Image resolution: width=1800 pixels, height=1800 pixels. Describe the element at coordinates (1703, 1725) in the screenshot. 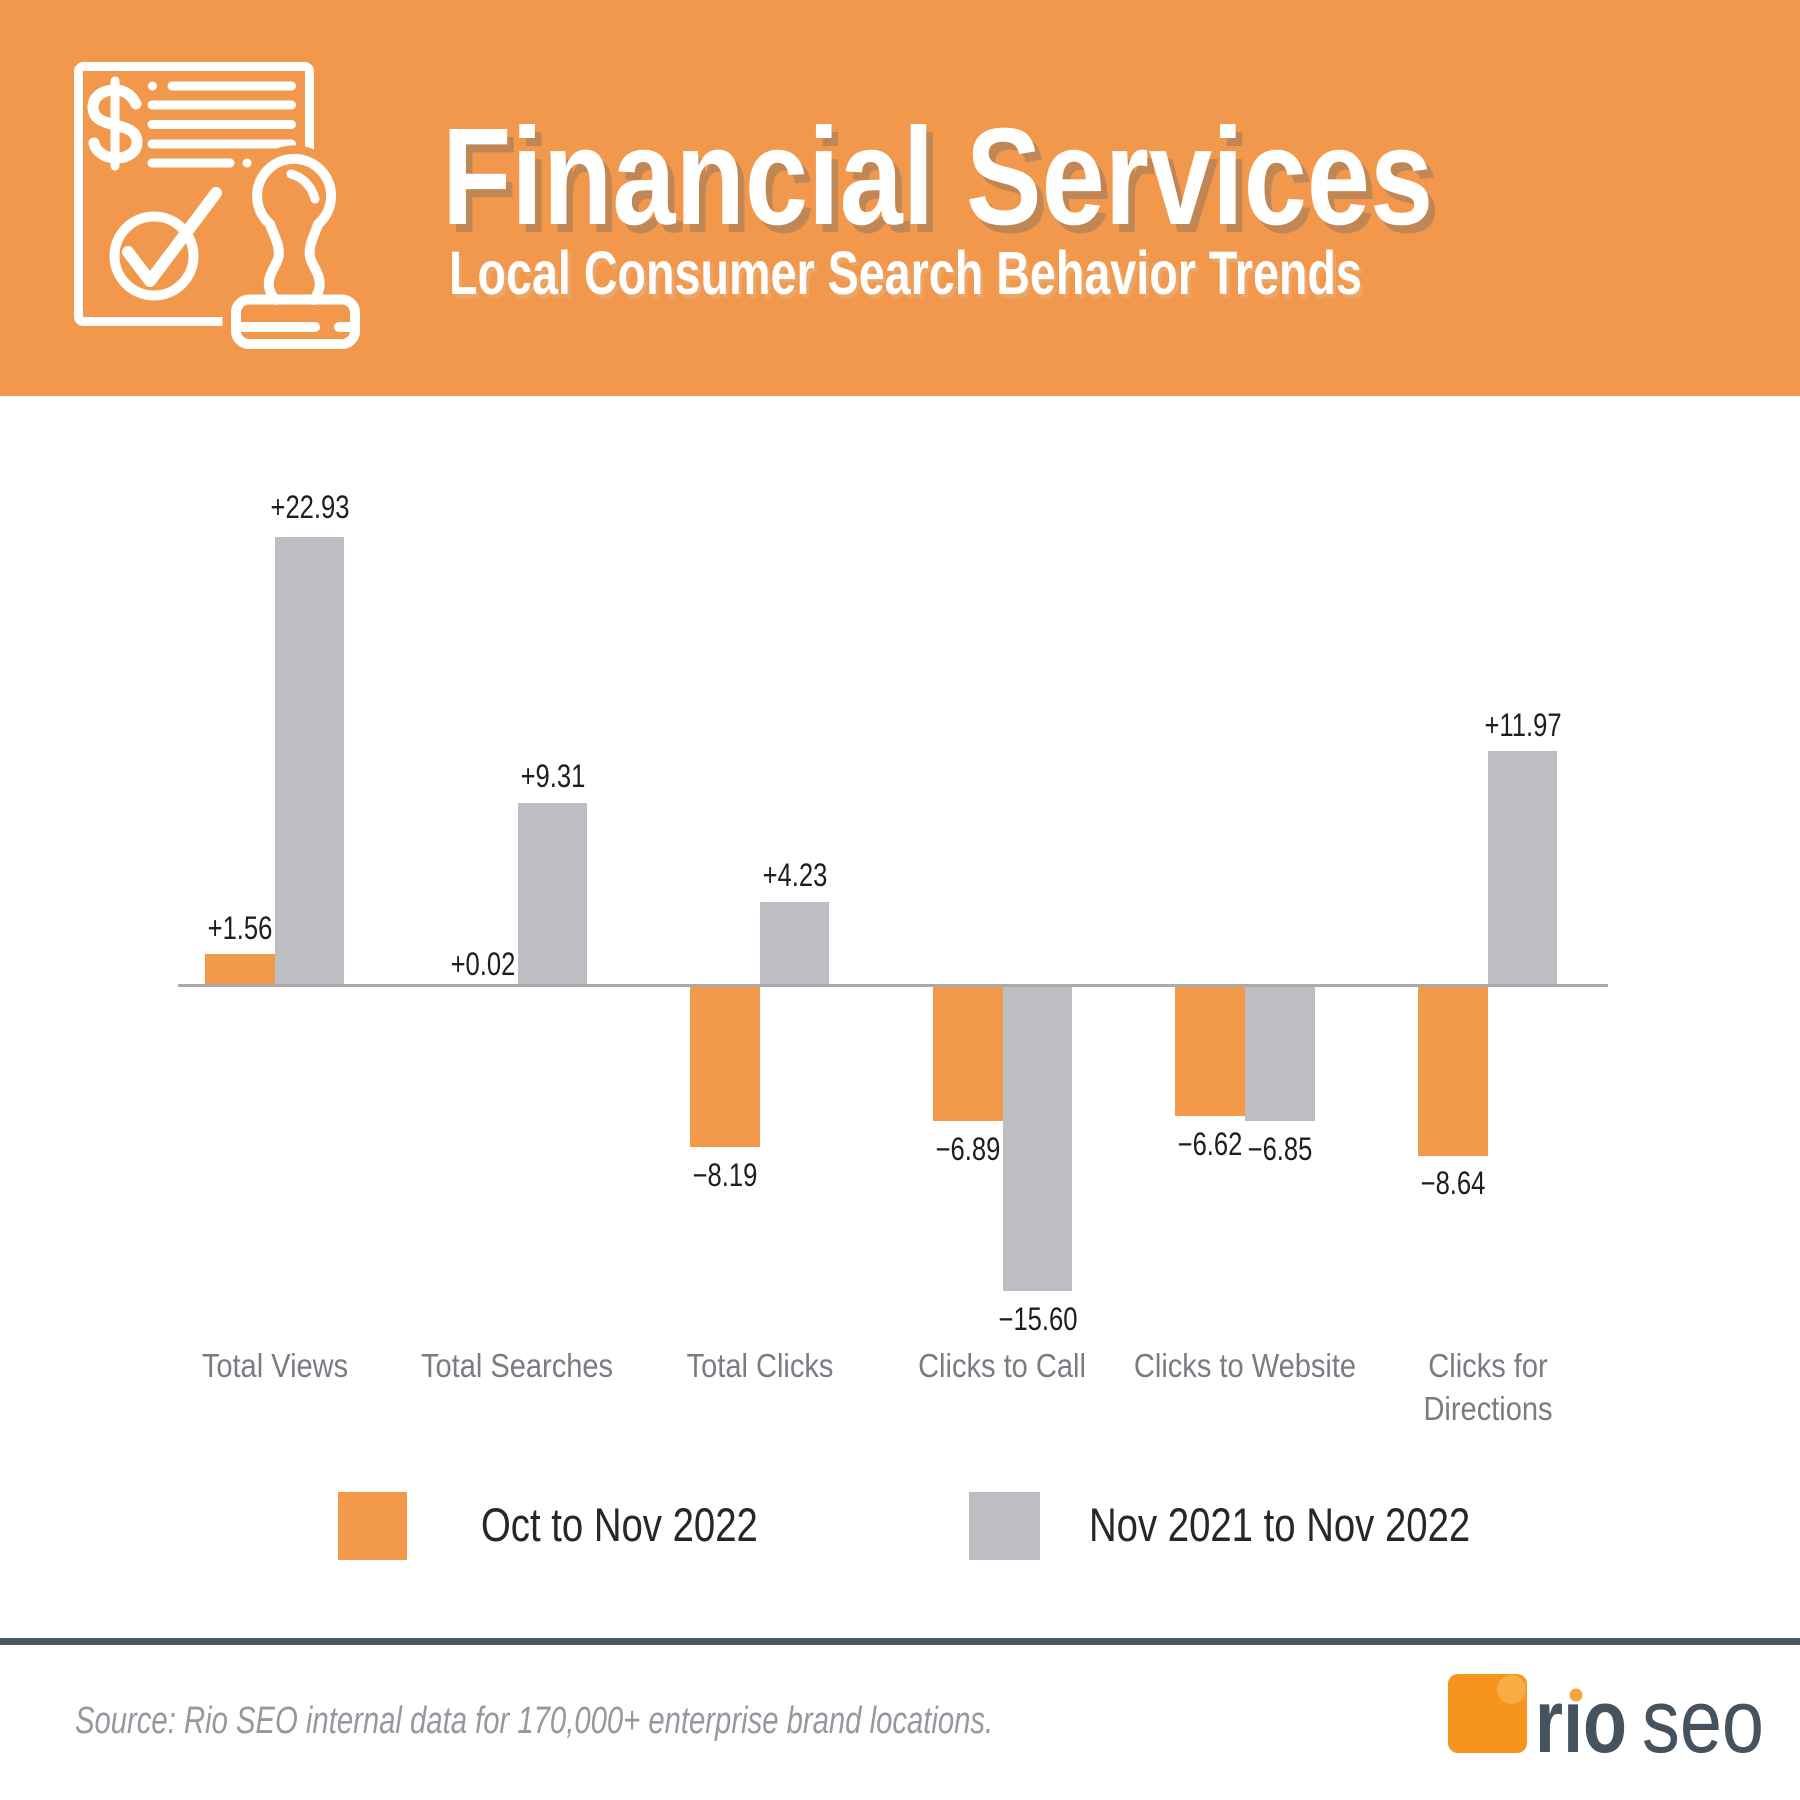

I see `svg-text: seo` at that location.